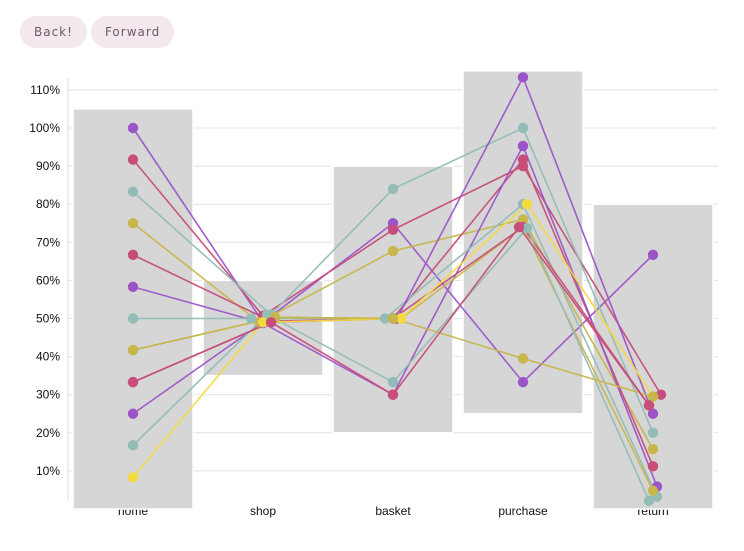 The height and width of the screenshot is (551, 744). I want to click on navigation-bar: Back! Forward, so click(97, 32).